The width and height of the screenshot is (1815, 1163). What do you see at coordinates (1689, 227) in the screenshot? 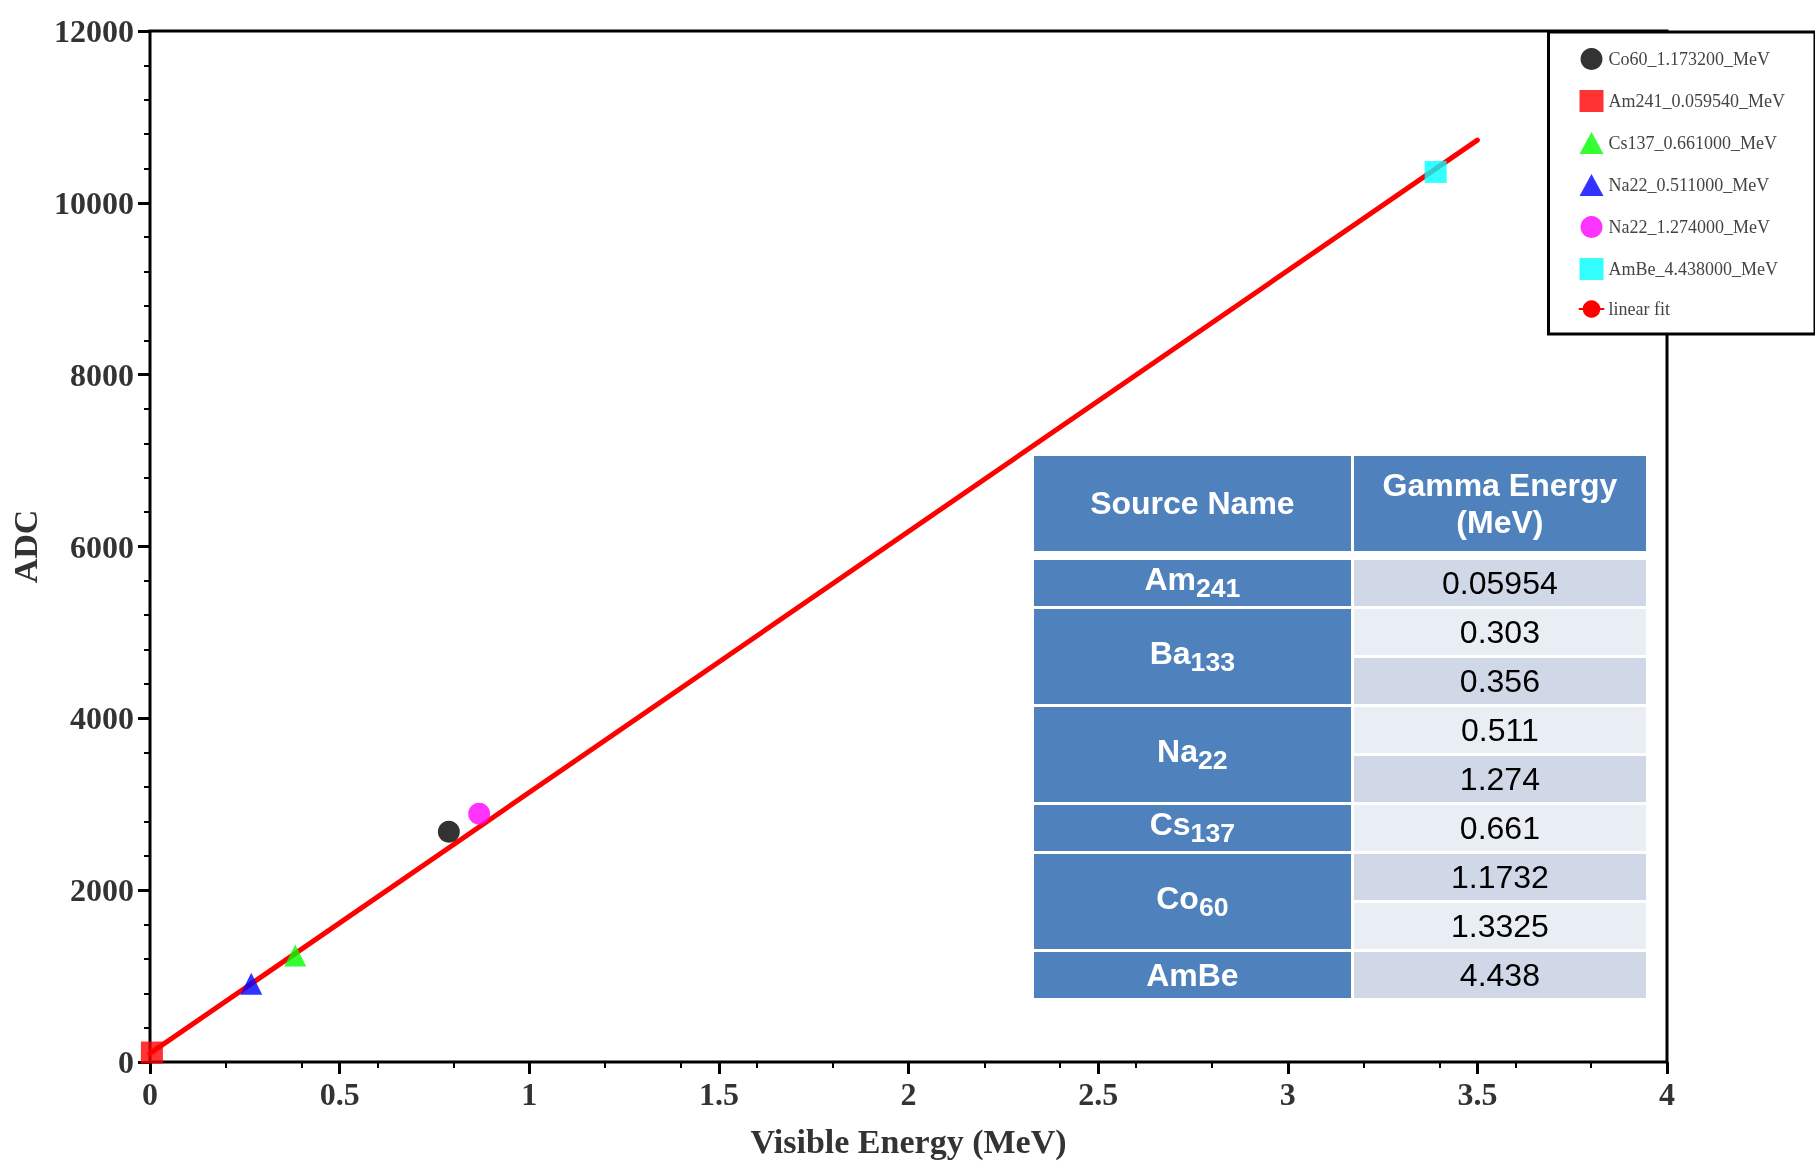
I see `legend-label: Na22_1.274000_MeV` at bounding box center [1689, 227].